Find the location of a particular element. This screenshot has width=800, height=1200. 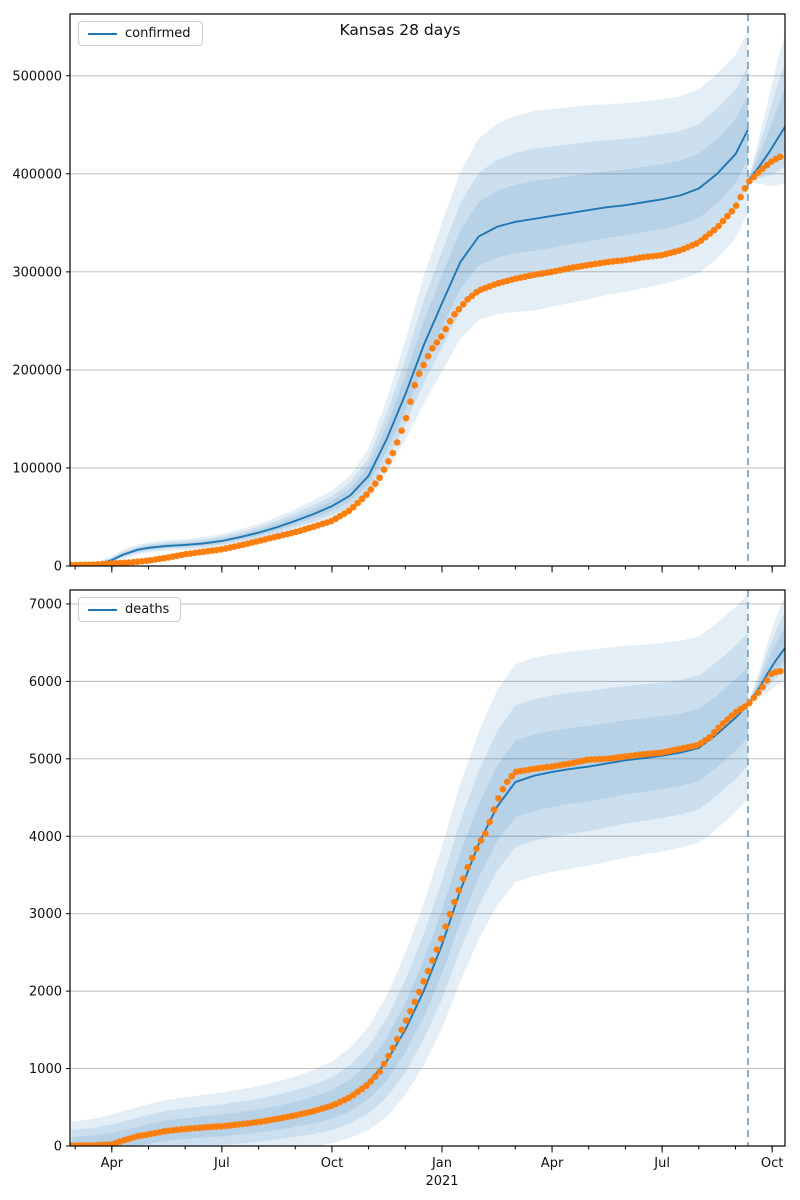

svg-text: 400000 is located at coordinates (37, 174).